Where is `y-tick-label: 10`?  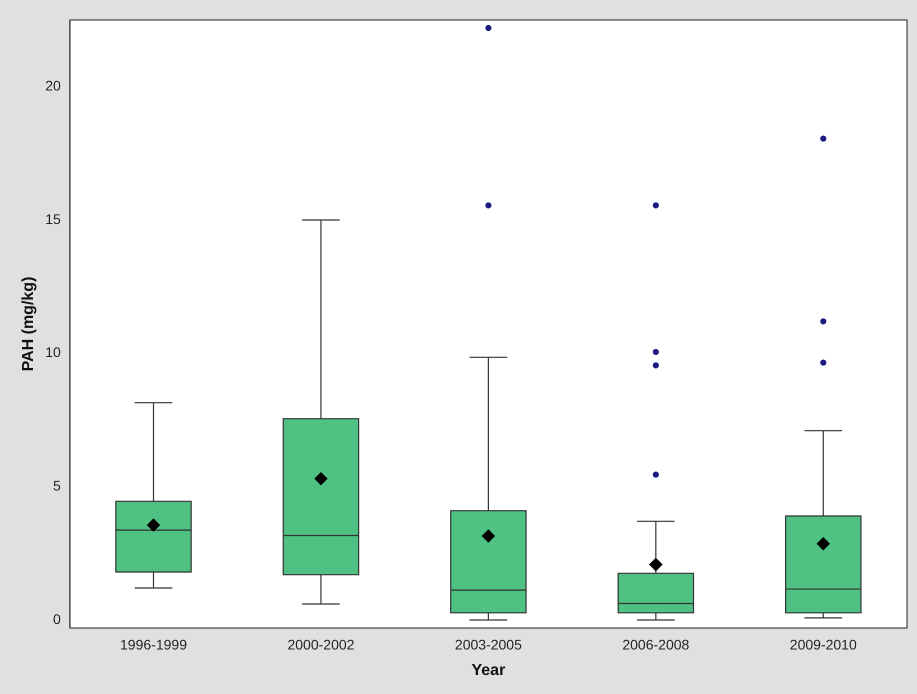 y-tick-label: 10 is located at coordinates (53, 352).